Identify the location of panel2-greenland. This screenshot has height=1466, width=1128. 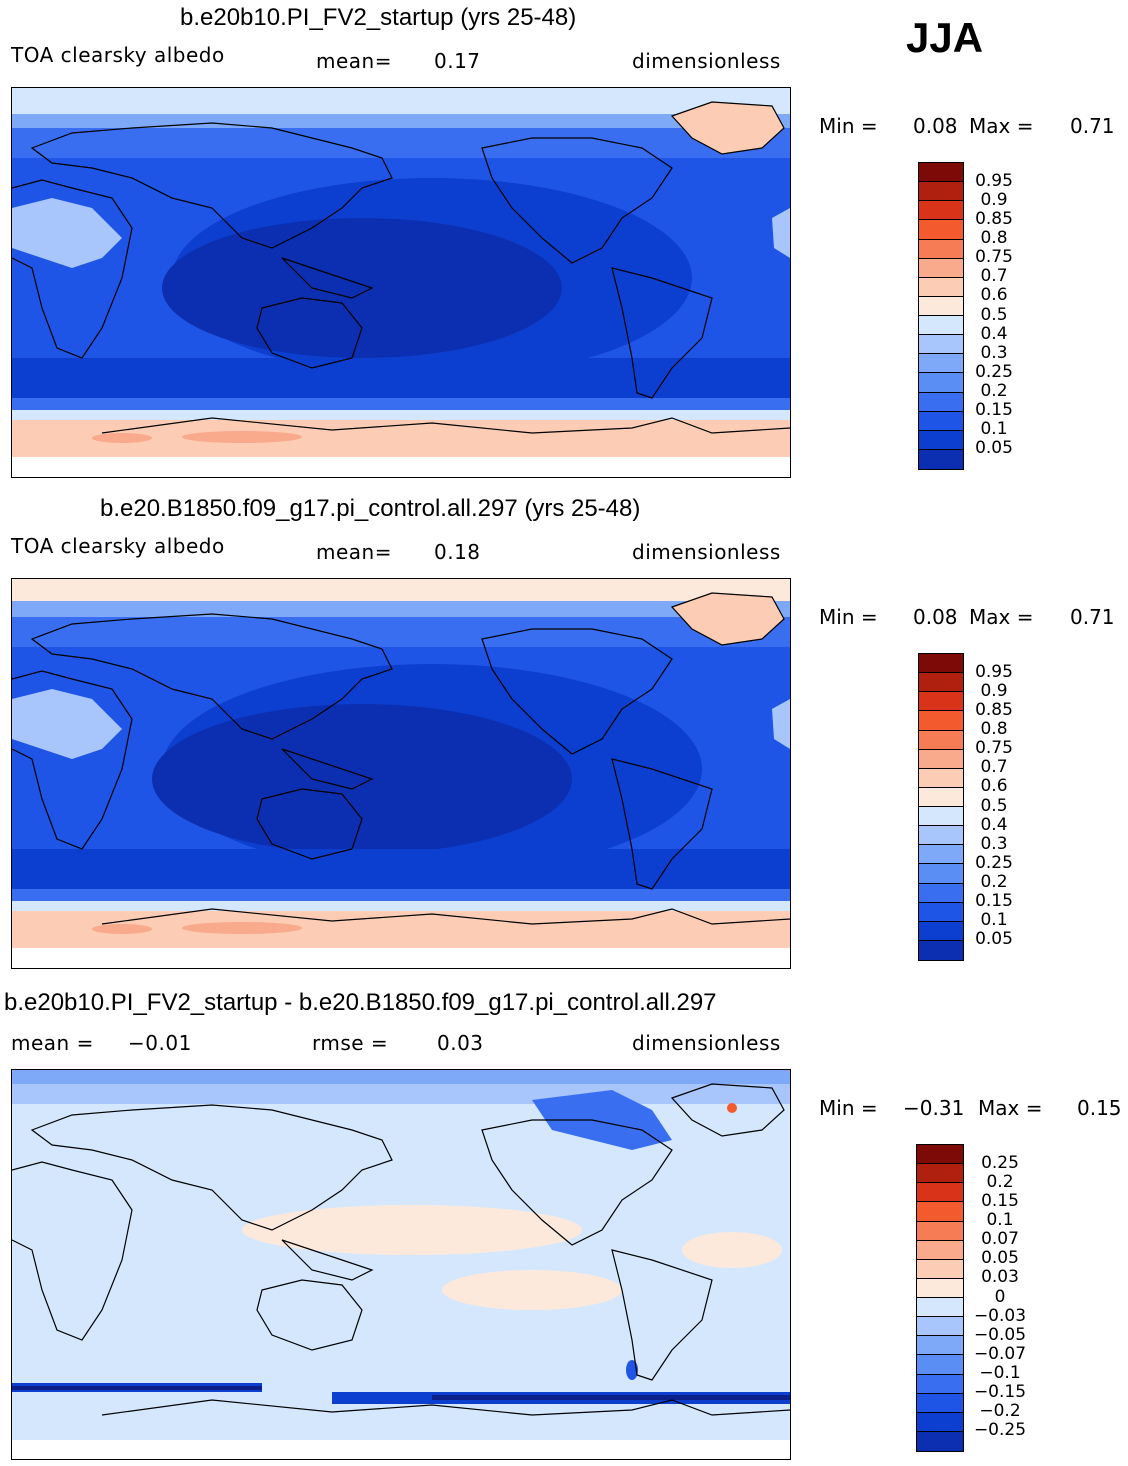
(727, 619).